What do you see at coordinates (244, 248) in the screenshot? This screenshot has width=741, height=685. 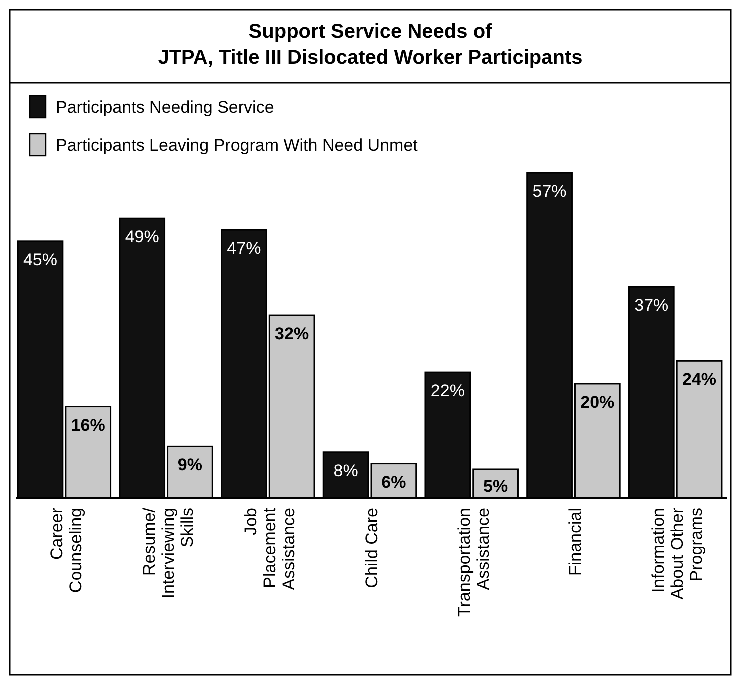 I see `data-label: 47%` at bounding box center [244, 248].